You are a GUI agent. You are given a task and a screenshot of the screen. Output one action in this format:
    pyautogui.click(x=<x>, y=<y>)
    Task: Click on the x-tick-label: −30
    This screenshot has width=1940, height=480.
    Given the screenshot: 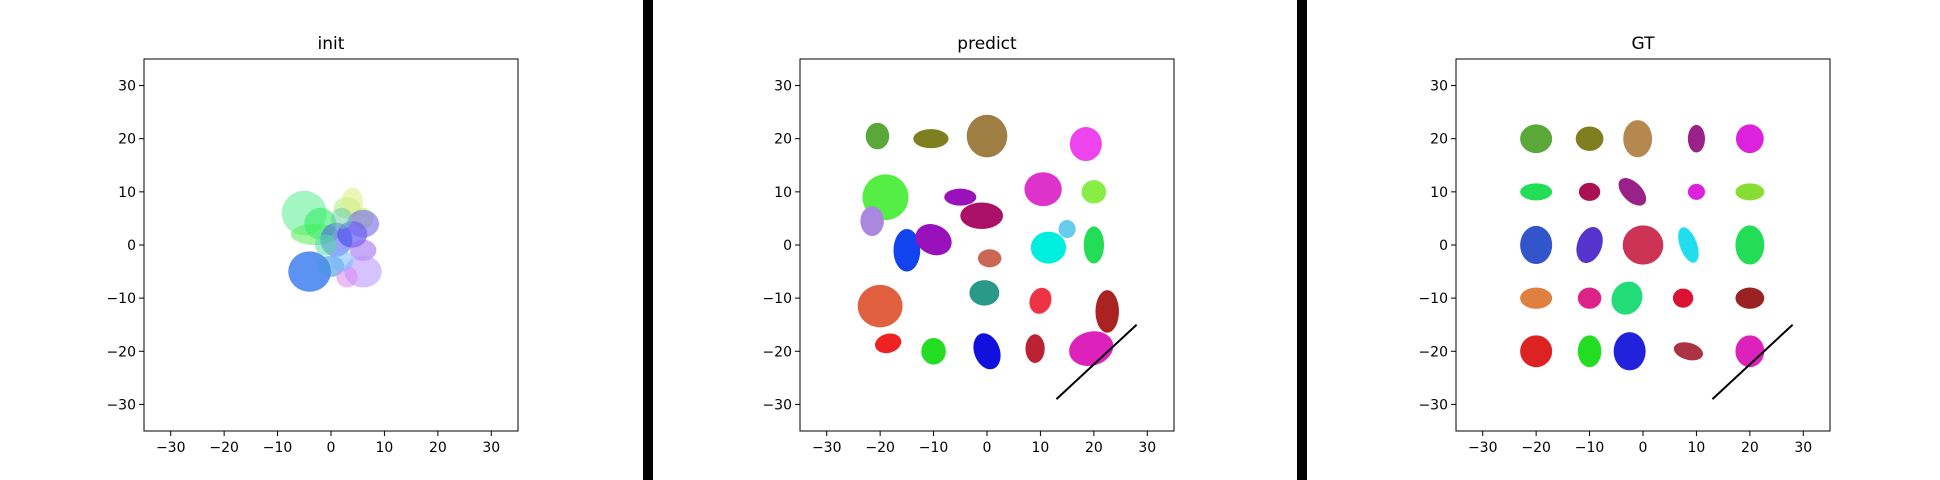 What is the action you would take?
    pyautogui.click(x=827, y=448)
    